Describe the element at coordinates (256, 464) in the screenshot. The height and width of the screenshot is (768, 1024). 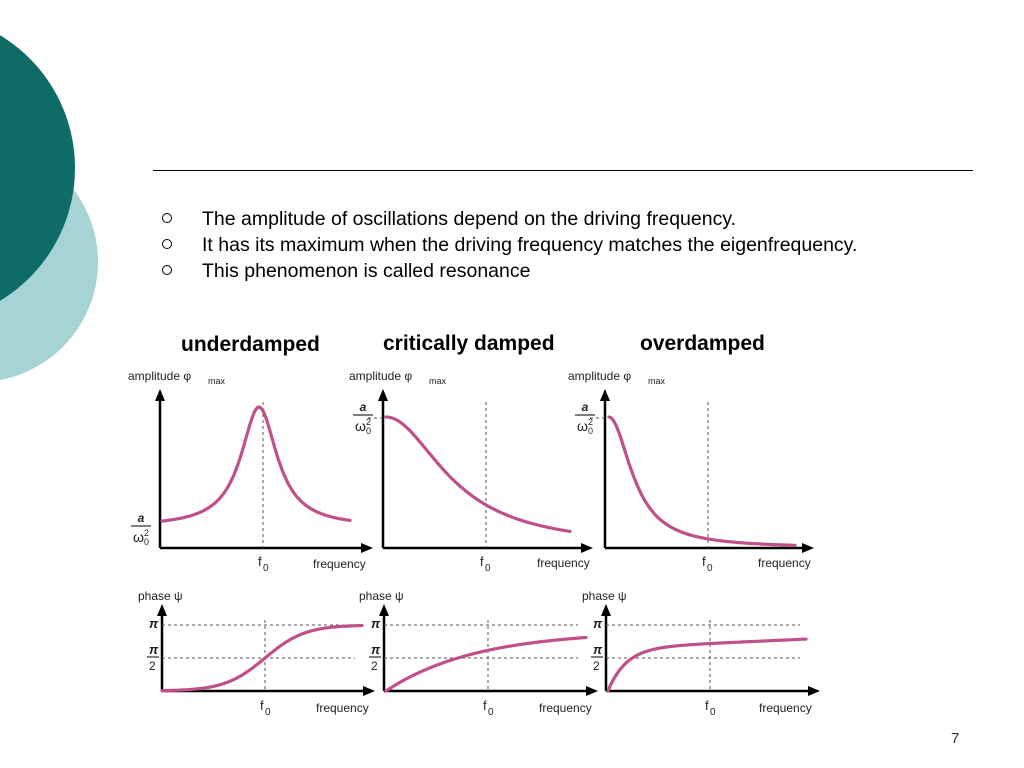
I see `underdamped-amplitude-curve` at that location.